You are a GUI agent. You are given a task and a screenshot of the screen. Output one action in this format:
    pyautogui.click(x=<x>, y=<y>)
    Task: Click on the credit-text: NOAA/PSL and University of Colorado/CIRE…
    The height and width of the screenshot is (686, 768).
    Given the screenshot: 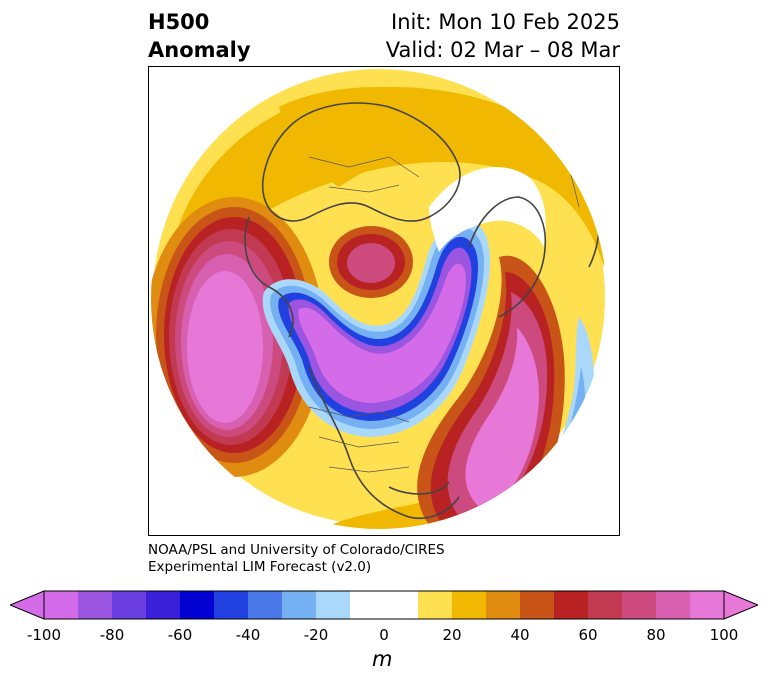 What is the action you would take?
    pyautogui.click(x=296, y=559)
    